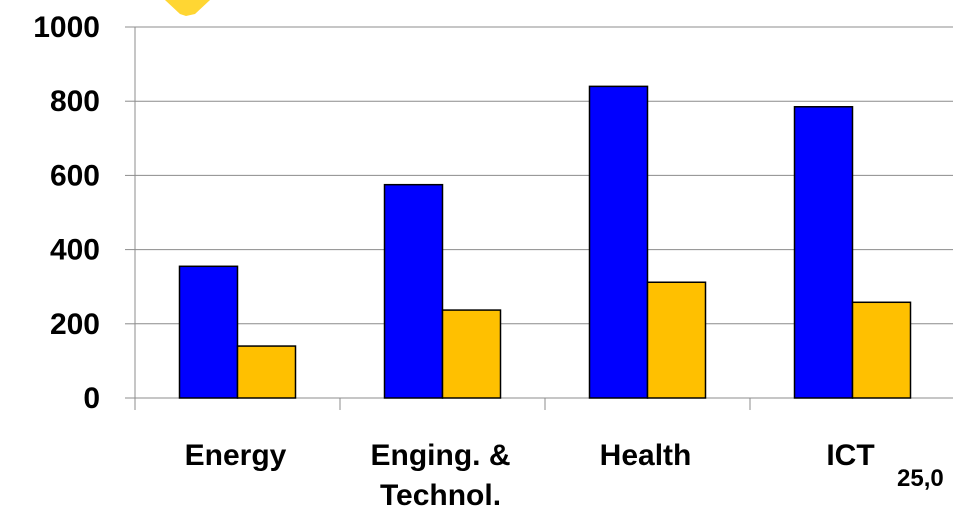 The image size is (953, 519). I want to click on x-category-label: ICT, so click(850, 455).